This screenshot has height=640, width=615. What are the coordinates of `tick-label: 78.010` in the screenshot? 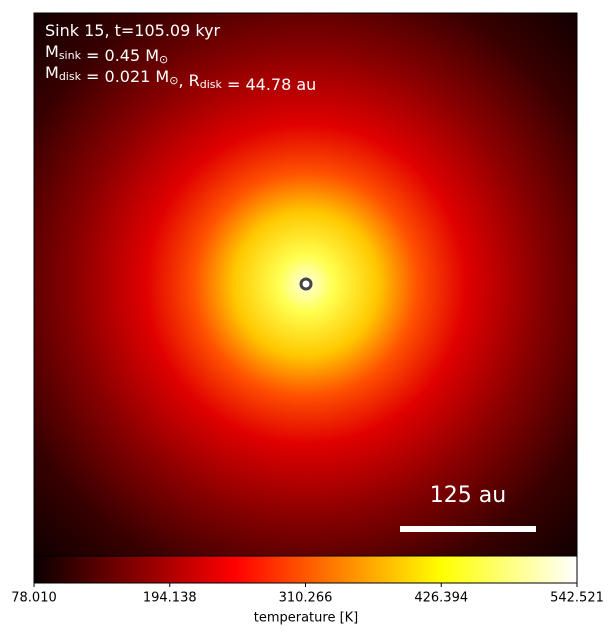 It's located at (34, 598).